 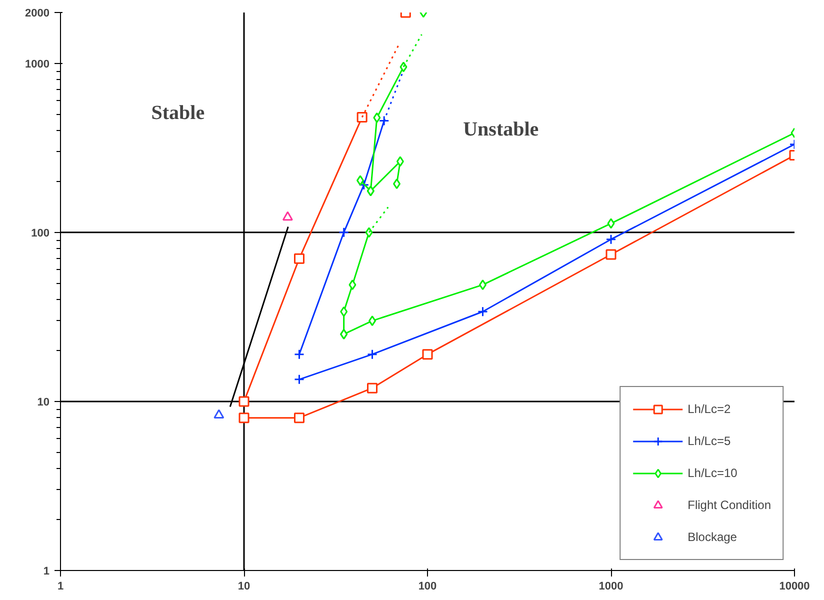 I want to click on x-tick-label: 10, so click(x=244, y=586).